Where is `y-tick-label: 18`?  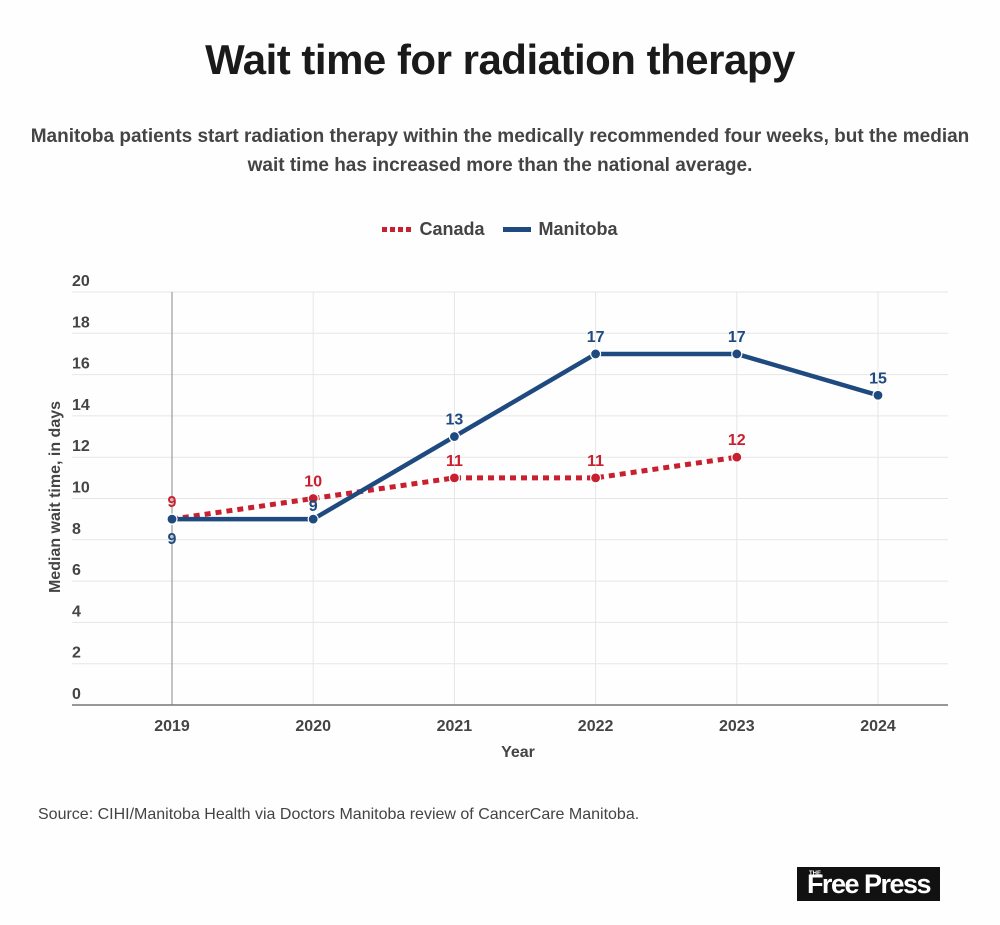 y-tick-label: 18 is located at coordinates (81, 322).